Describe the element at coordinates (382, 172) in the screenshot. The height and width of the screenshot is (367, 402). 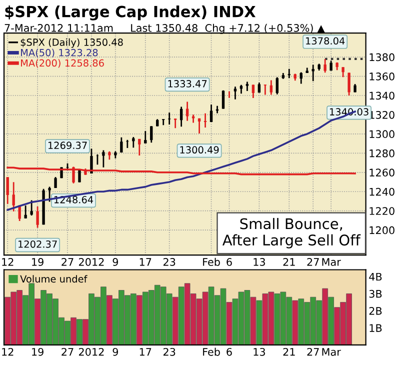
I see `y-tick-label: 1260` at that location.